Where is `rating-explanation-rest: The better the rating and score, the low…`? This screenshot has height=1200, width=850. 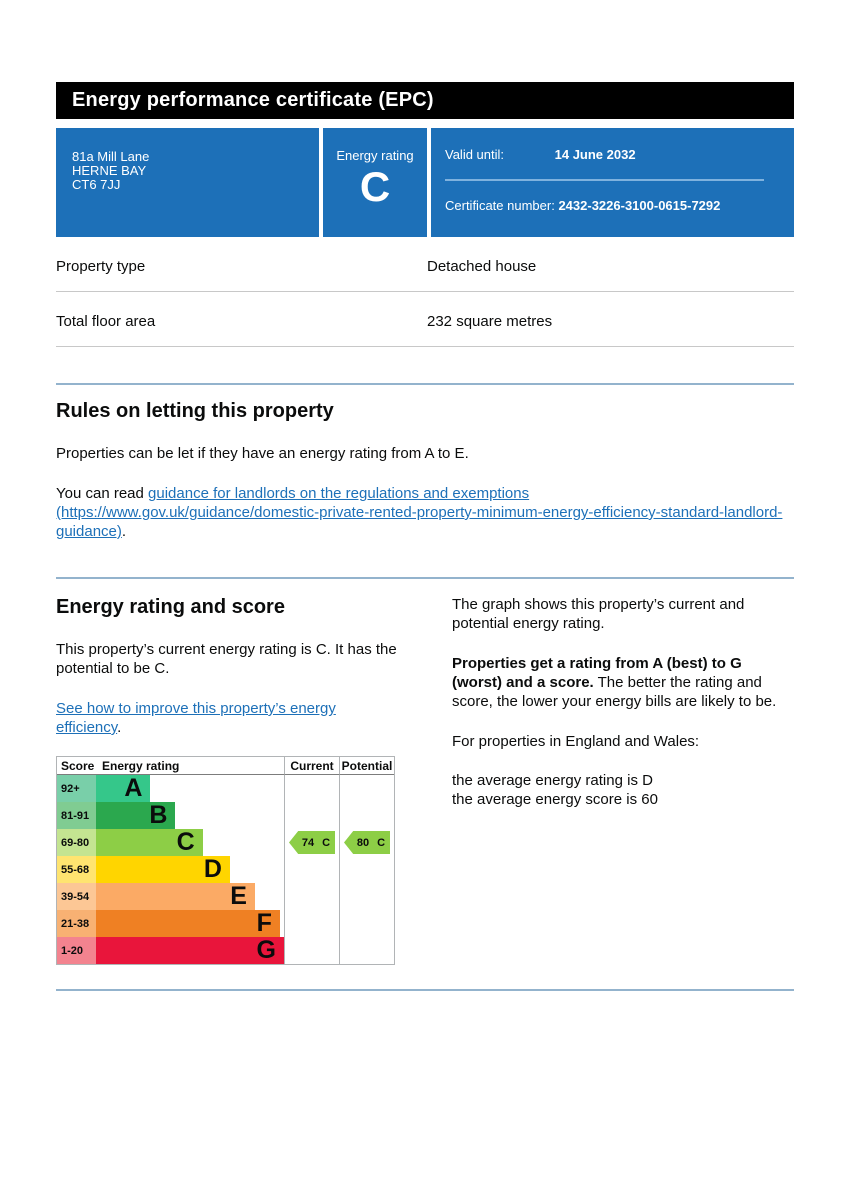
rating-explanation-rest: The better the rating and score, the low… is located at coordinates (614, 692).